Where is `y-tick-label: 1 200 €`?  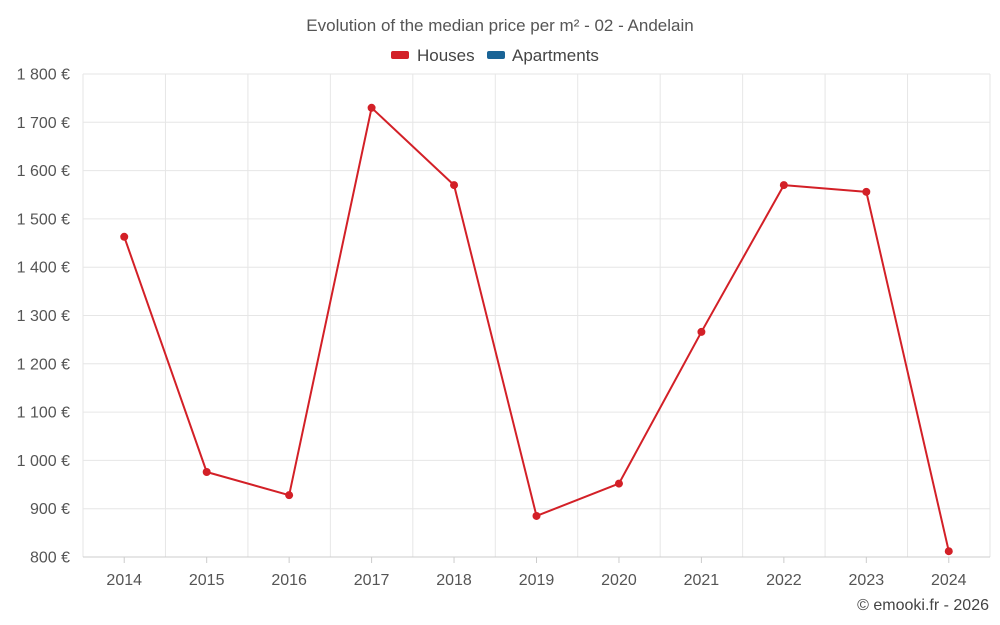 y-tick-label: 1 200 € is located at coordinates (43, 364).